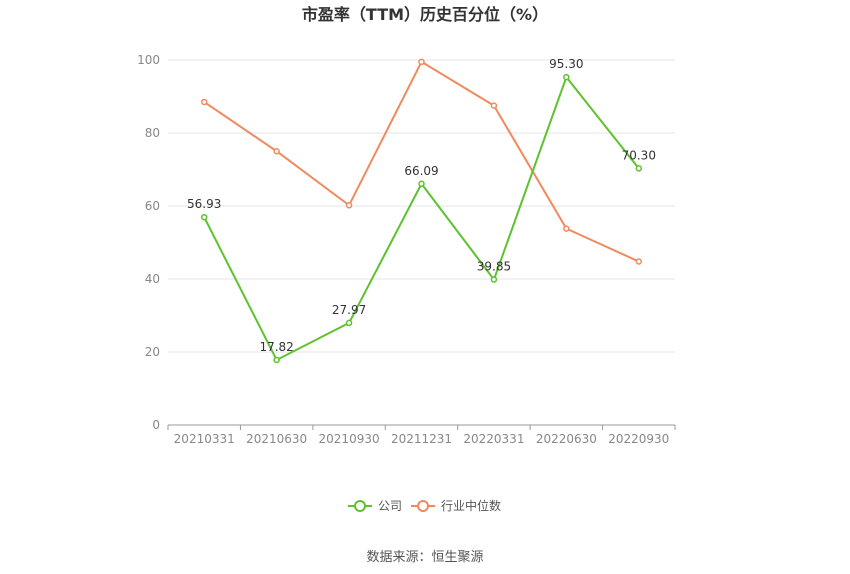 This screenshot has width=850, height=574. What do you see at coordinates (421, 439) in the screenshot?
I see `x-tick-label-20211231: 20211231` at bounding box center [421, 439].